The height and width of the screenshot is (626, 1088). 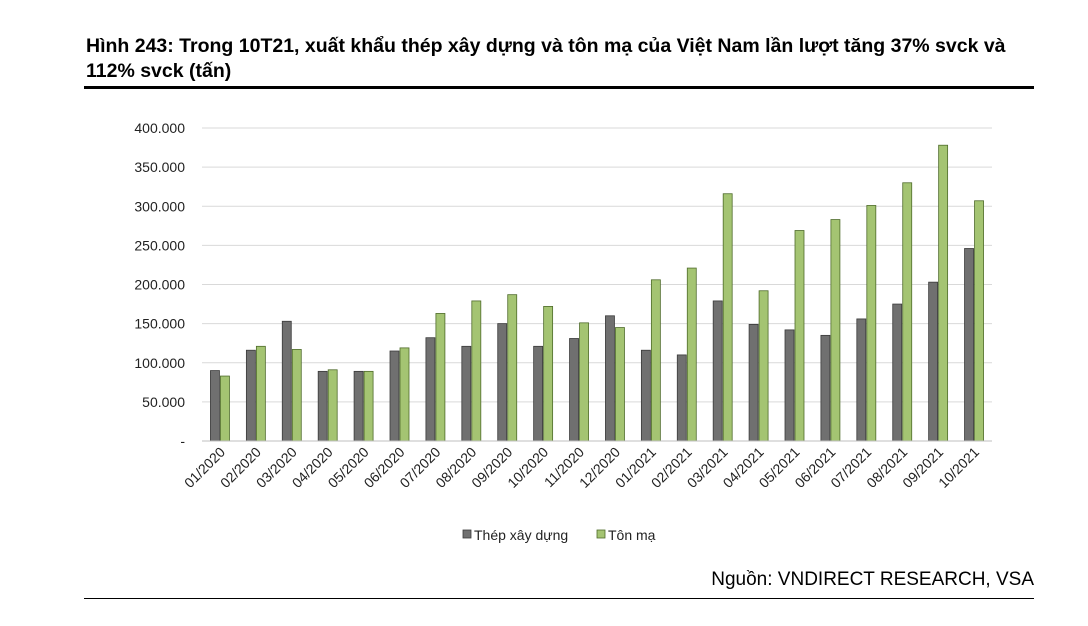 I want to click on x-tick-label: 10/2020, so click(x=527, y=467).